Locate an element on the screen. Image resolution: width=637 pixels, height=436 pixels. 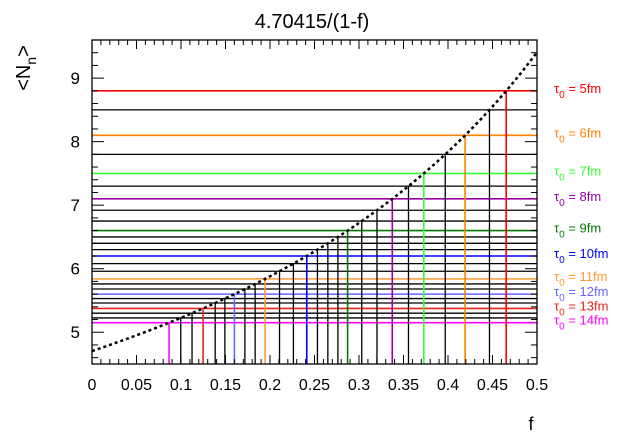
legend-entry: τ0 = 9fm is located at coordinates (577, 231).